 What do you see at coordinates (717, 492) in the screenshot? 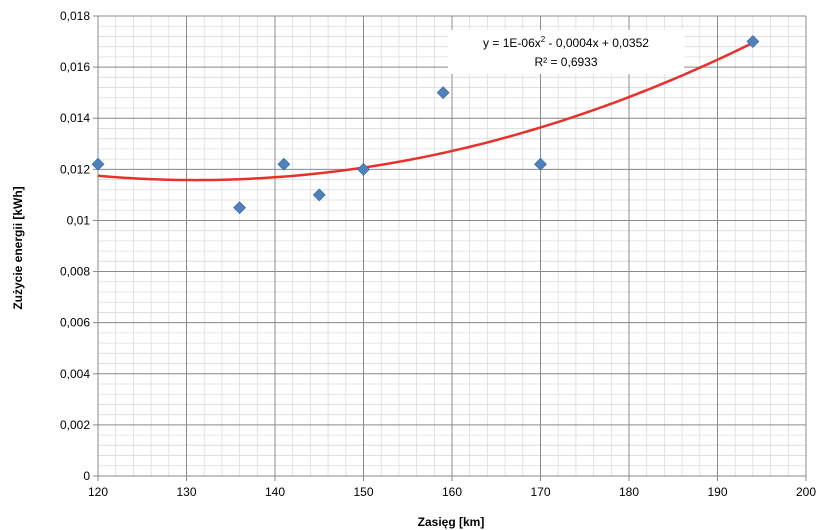
I see `x-tick-label: 190` at bounding box center [717, 492].